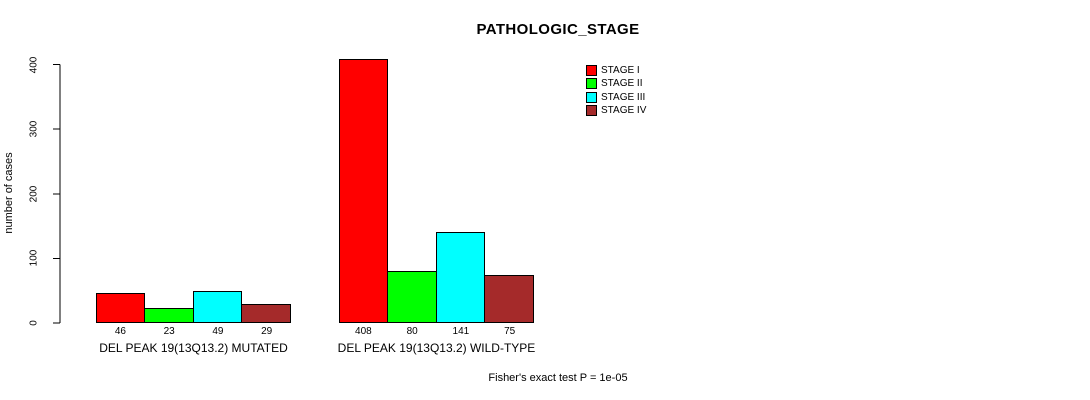 The height and width of the screenshot is (400, 1090). What do you see at coordinates (34, 64) in the screenshot?
I see `y-tick-label: 400` at bounding box center [34, 64].